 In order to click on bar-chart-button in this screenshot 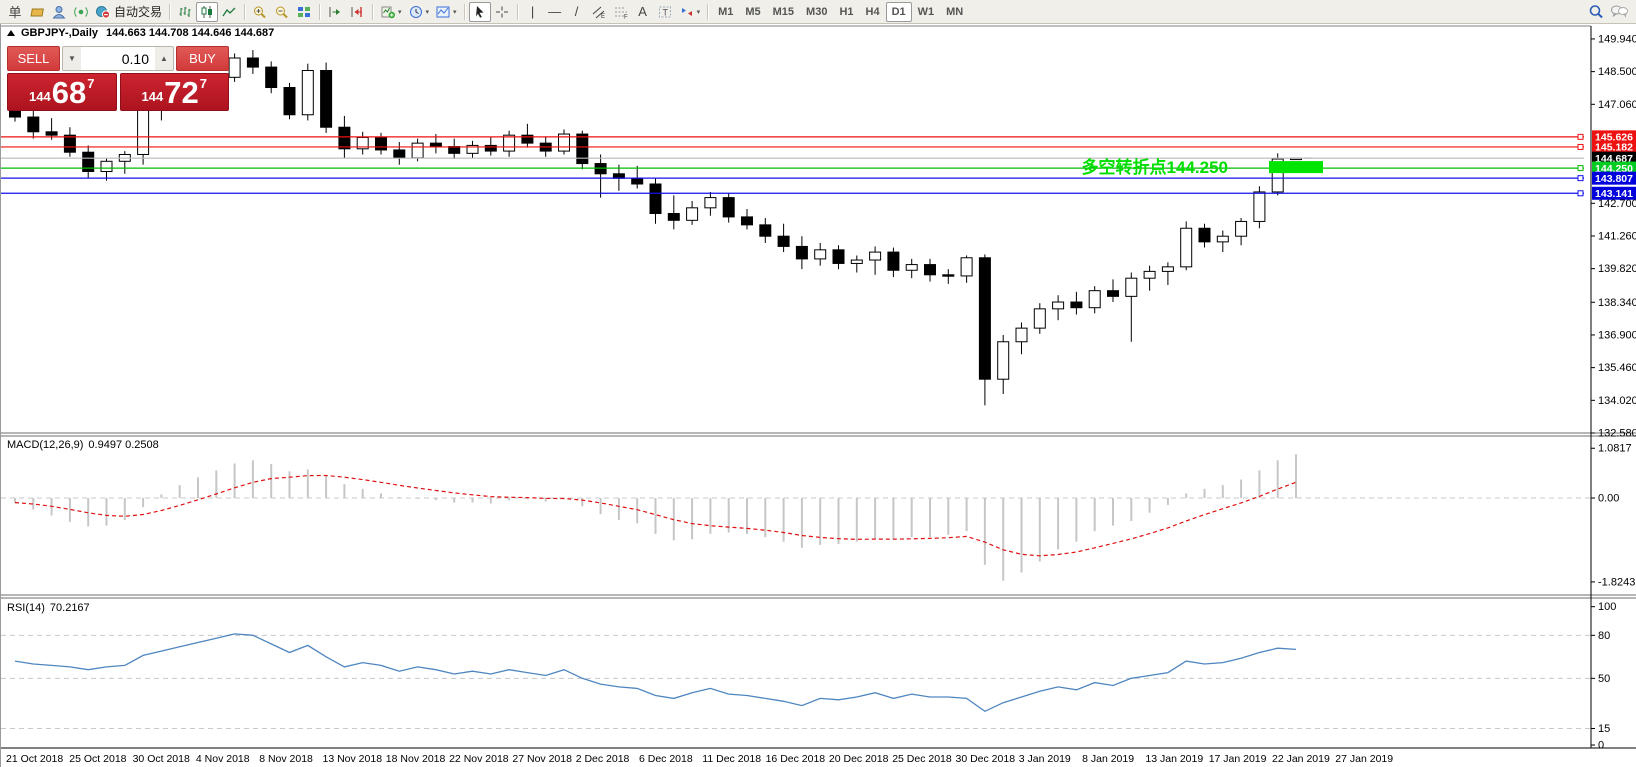, I will do `click(185, 12)`.